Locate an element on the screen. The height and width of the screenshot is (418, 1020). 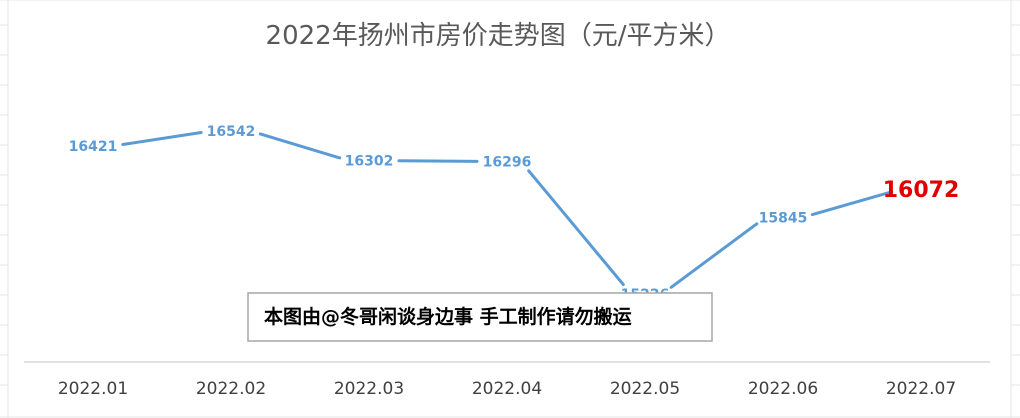
x-tick-label: 2022.04 is located at coordinates (507, 389).